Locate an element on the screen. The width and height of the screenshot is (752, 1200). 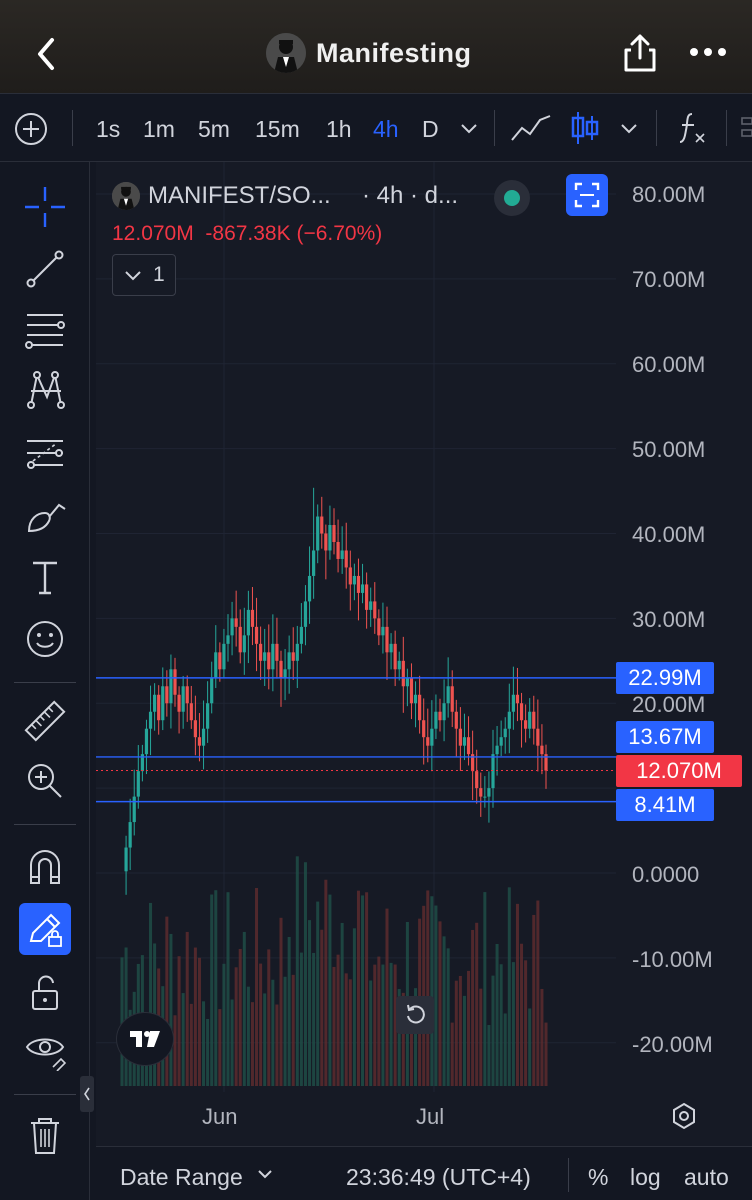
legend-price-values: 12.070M -867.38K (−6.70%) is located at coordinates (247, 233).